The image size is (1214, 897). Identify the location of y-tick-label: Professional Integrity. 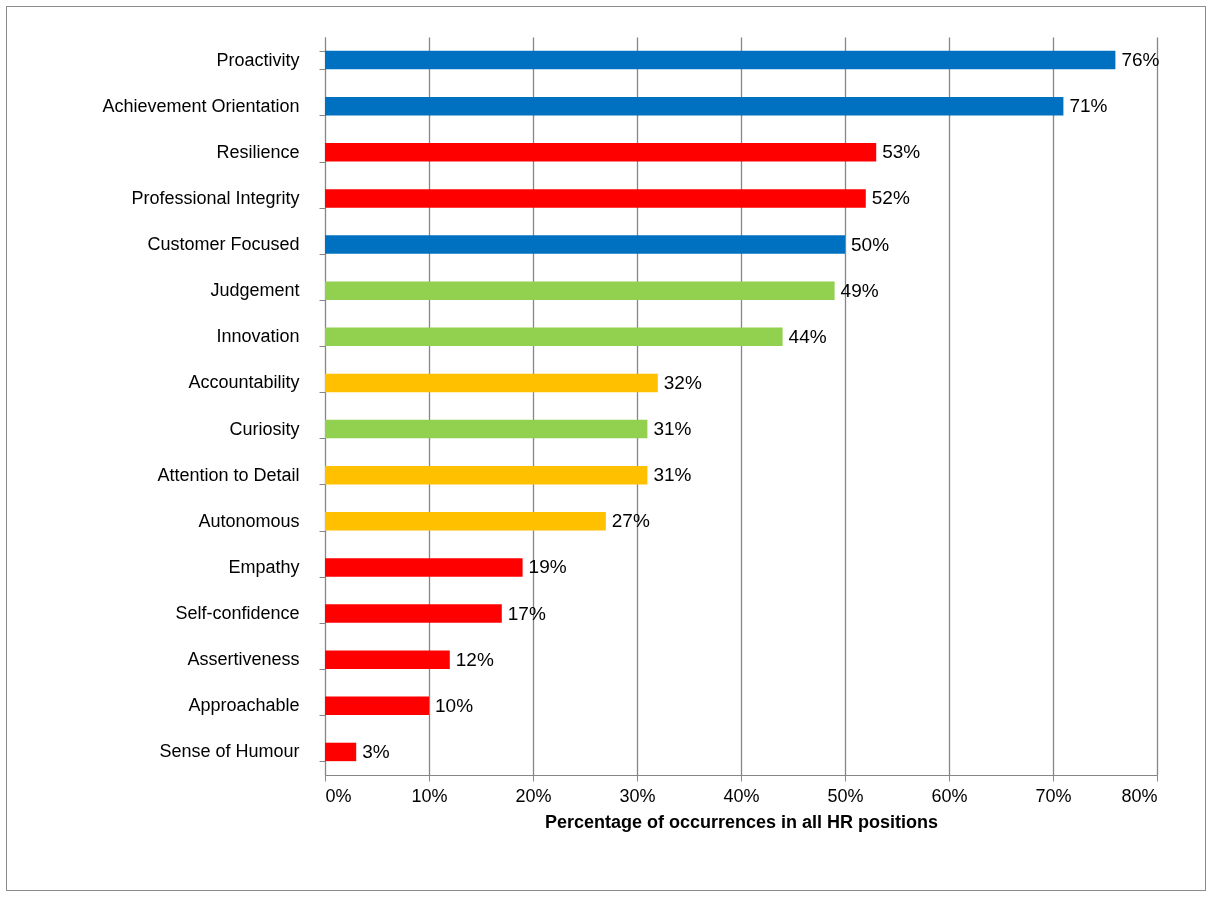
(215, 197).